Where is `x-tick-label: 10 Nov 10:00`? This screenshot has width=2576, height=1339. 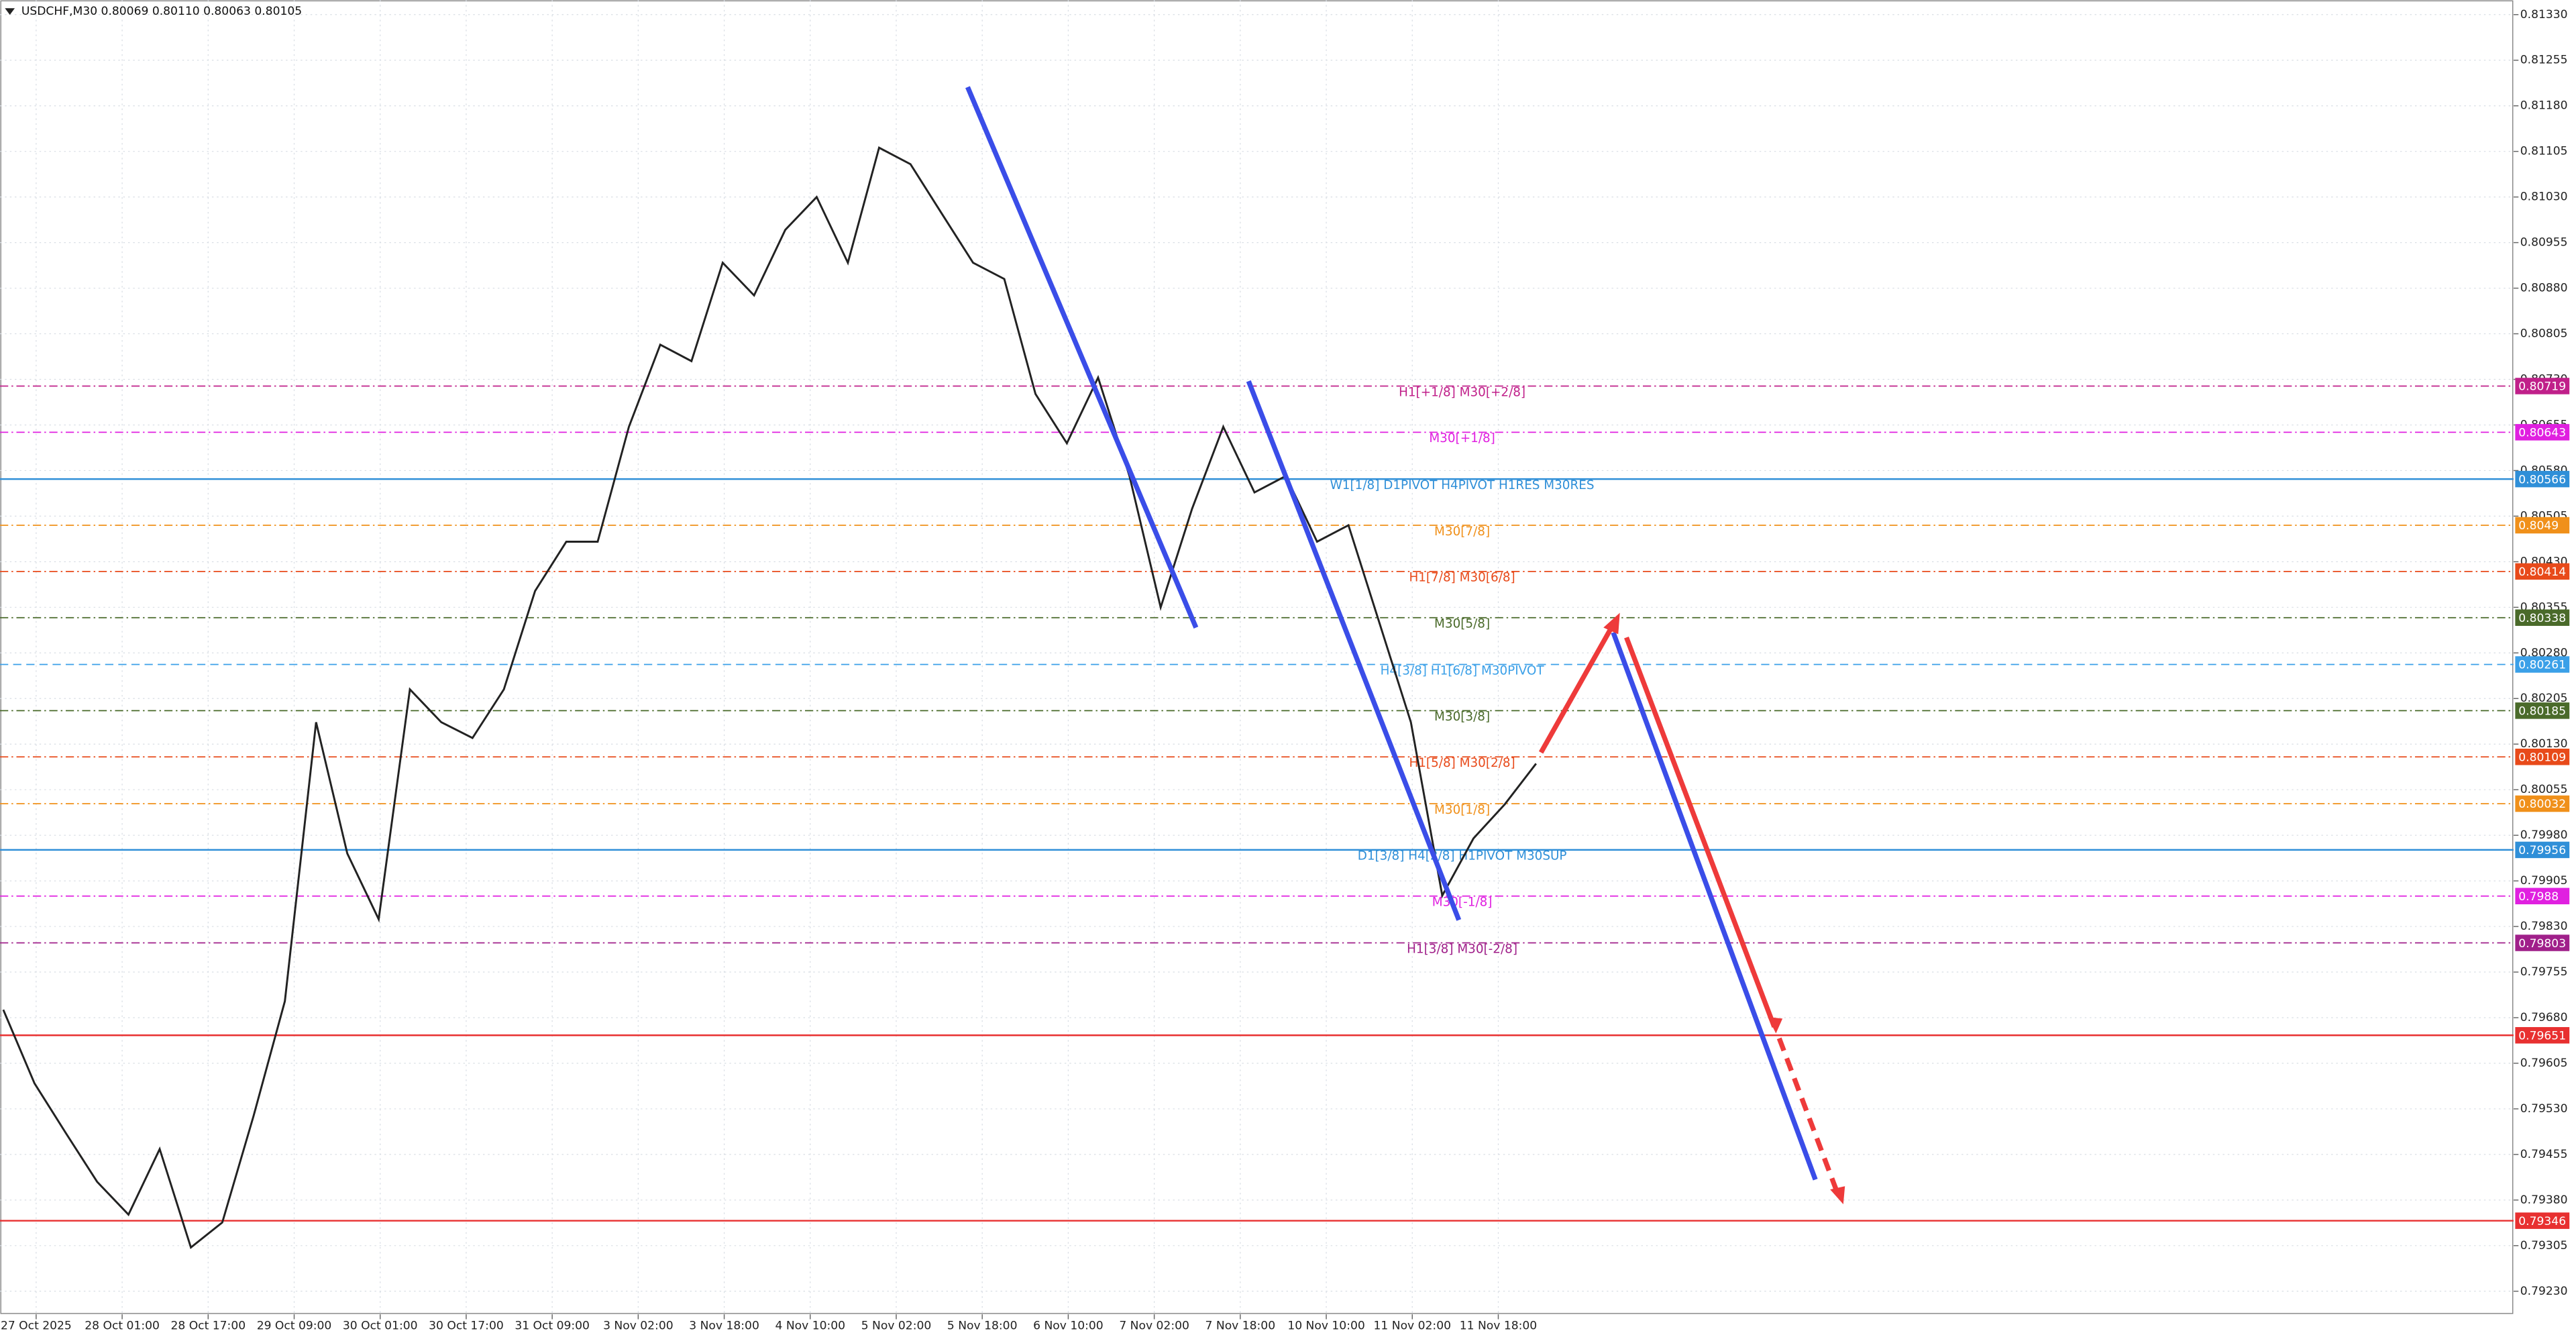 x-tick-label: 10 Nov 10:00 is located at coordinates (1325, 1325).